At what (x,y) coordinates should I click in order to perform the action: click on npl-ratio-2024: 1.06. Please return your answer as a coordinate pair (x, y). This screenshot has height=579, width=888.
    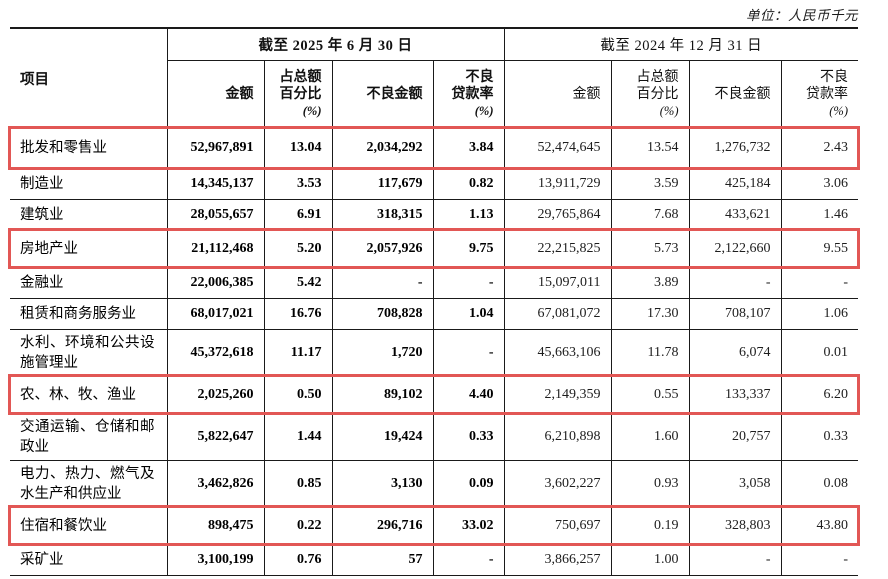
    Looking at the image, I should click on (819, 314).